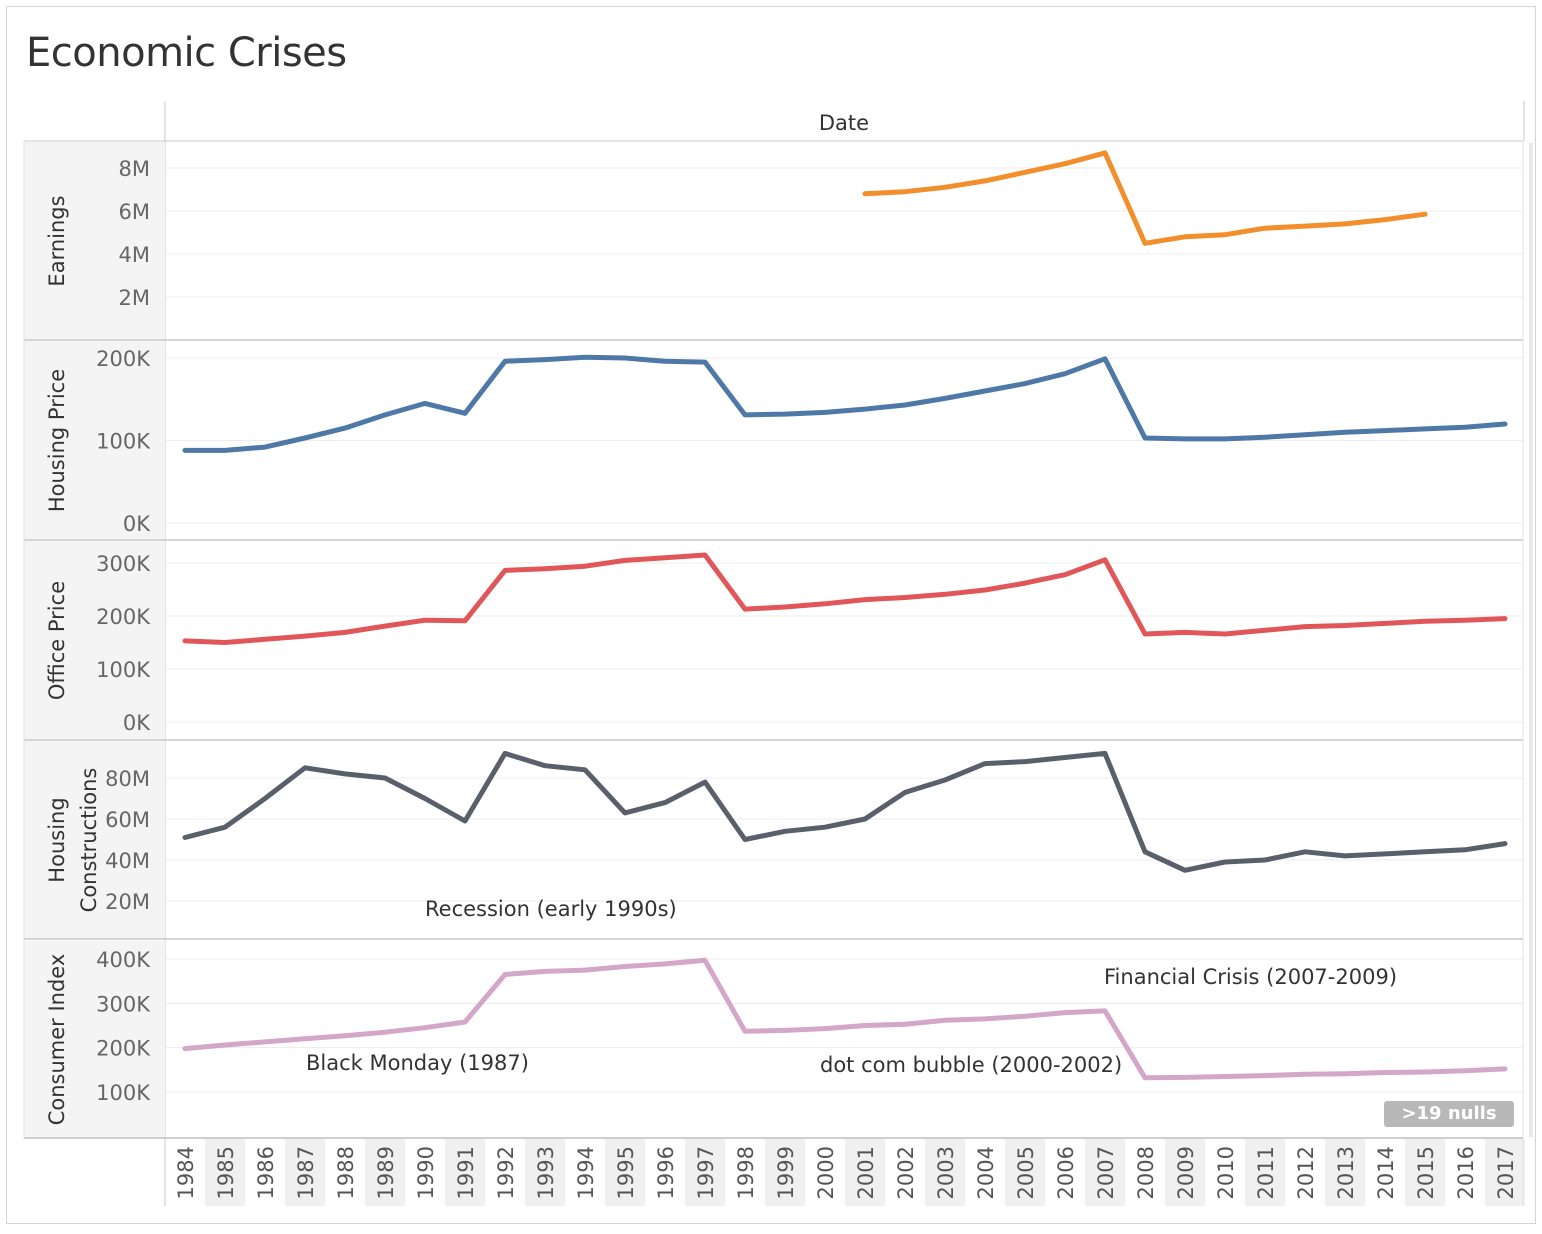 The height and width of the screenshot is (1234, 1542). Describe the element at coordinates (186, 1172) in the screenshot. I see `x-tick-label: 1984` at that location.